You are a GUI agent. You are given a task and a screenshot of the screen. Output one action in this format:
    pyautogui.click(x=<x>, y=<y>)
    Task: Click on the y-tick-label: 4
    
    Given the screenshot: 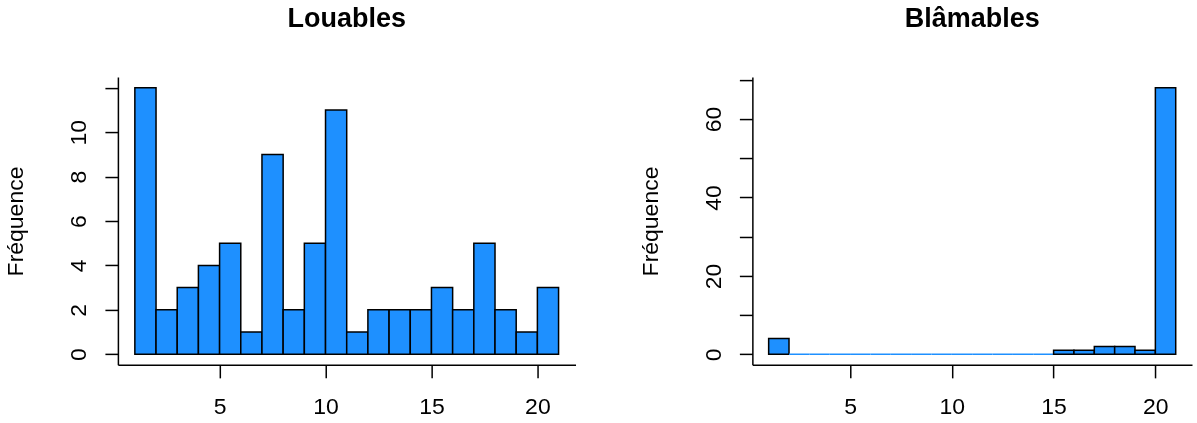 What is the action you would take?
    pyautogui.click(x=78, y=266)
    